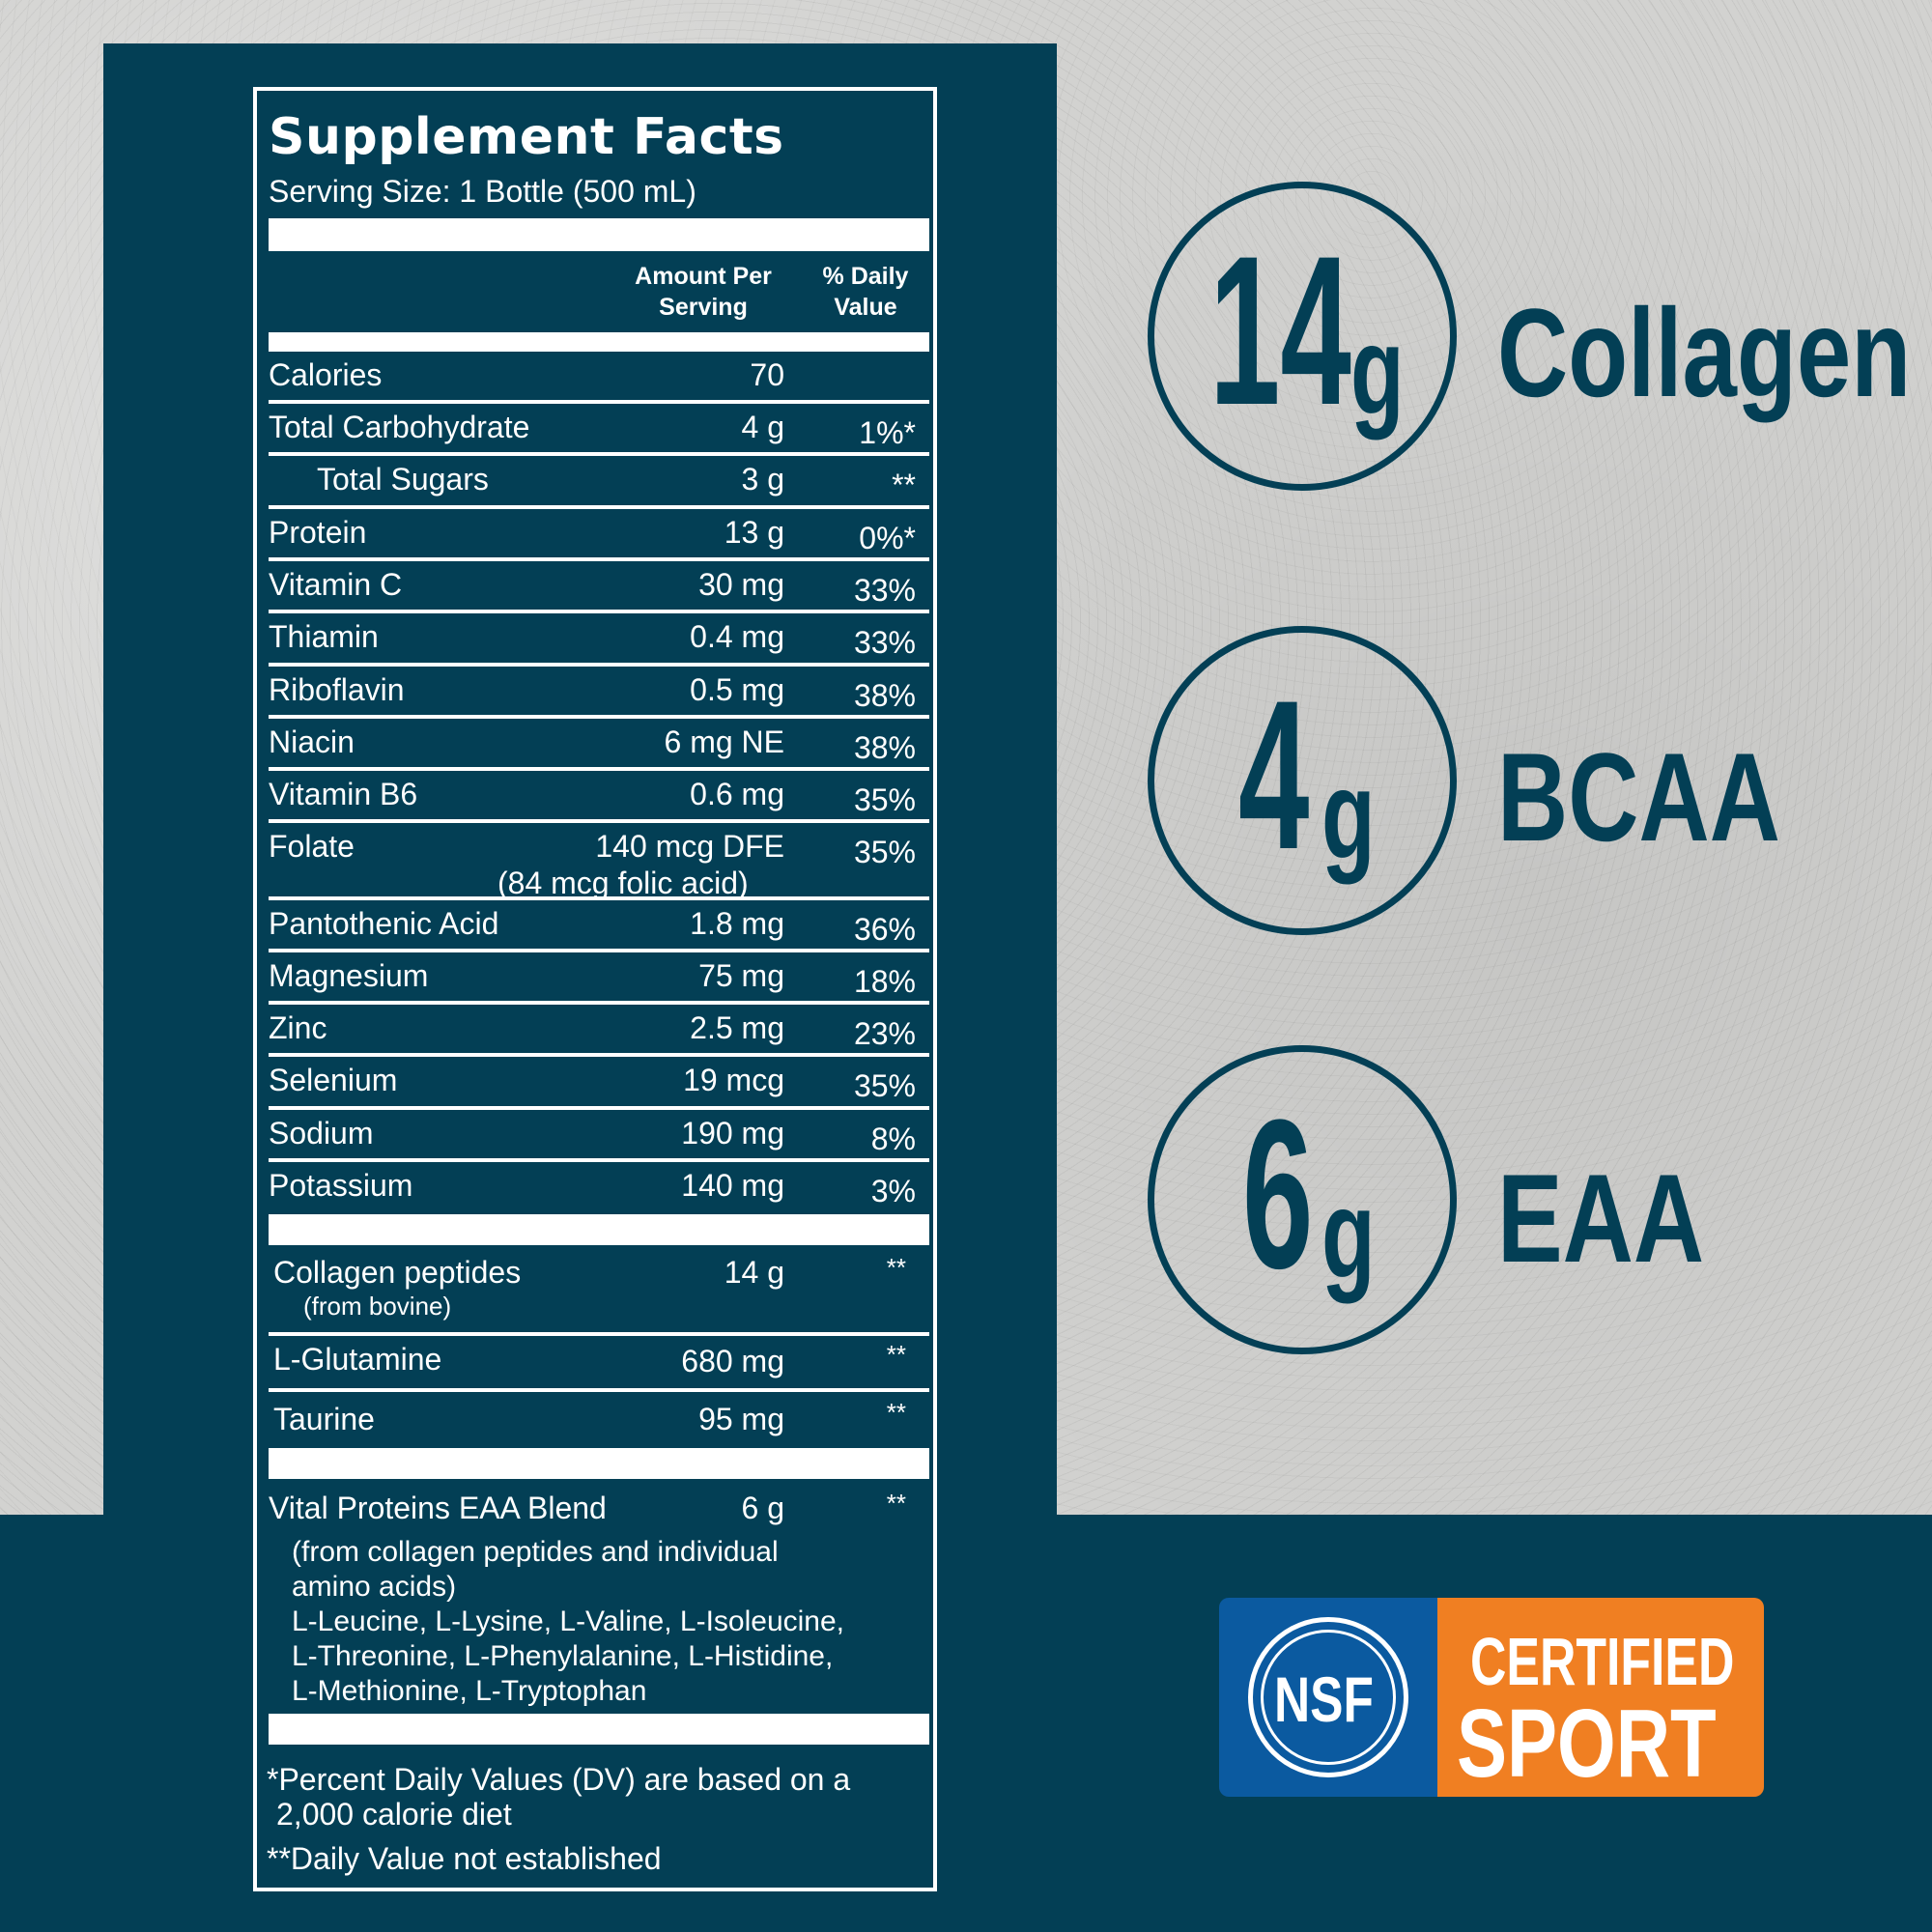 The width and height of the screenshot is (1932, 1932). Describe the element at coordinates (349, 975) in the screenshot. I see `nutrient-name: Magnesium` at that location.